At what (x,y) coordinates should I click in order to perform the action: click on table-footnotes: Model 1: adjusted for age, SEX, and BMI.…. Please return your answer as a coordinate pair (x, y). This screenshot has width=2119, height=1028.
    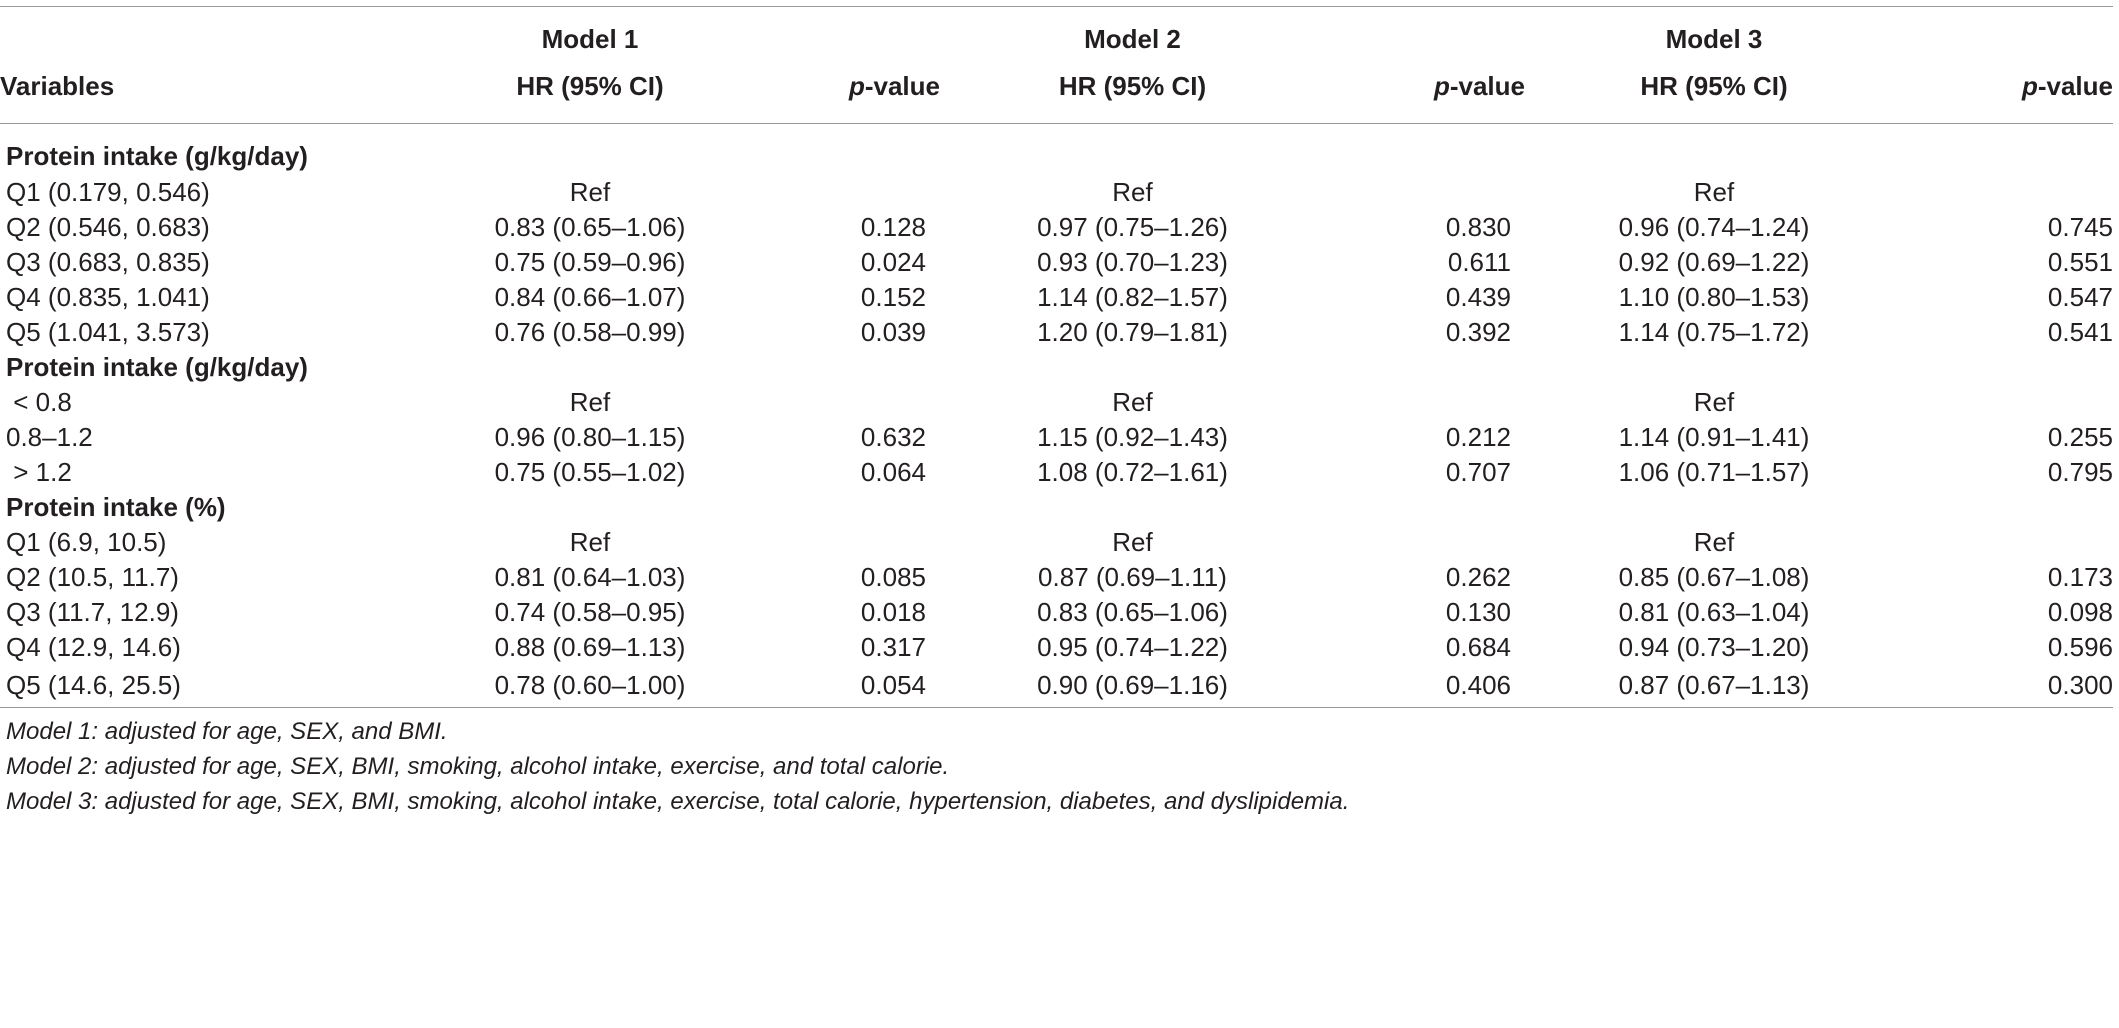
    Looking at the image, I should click on (1059, 766).